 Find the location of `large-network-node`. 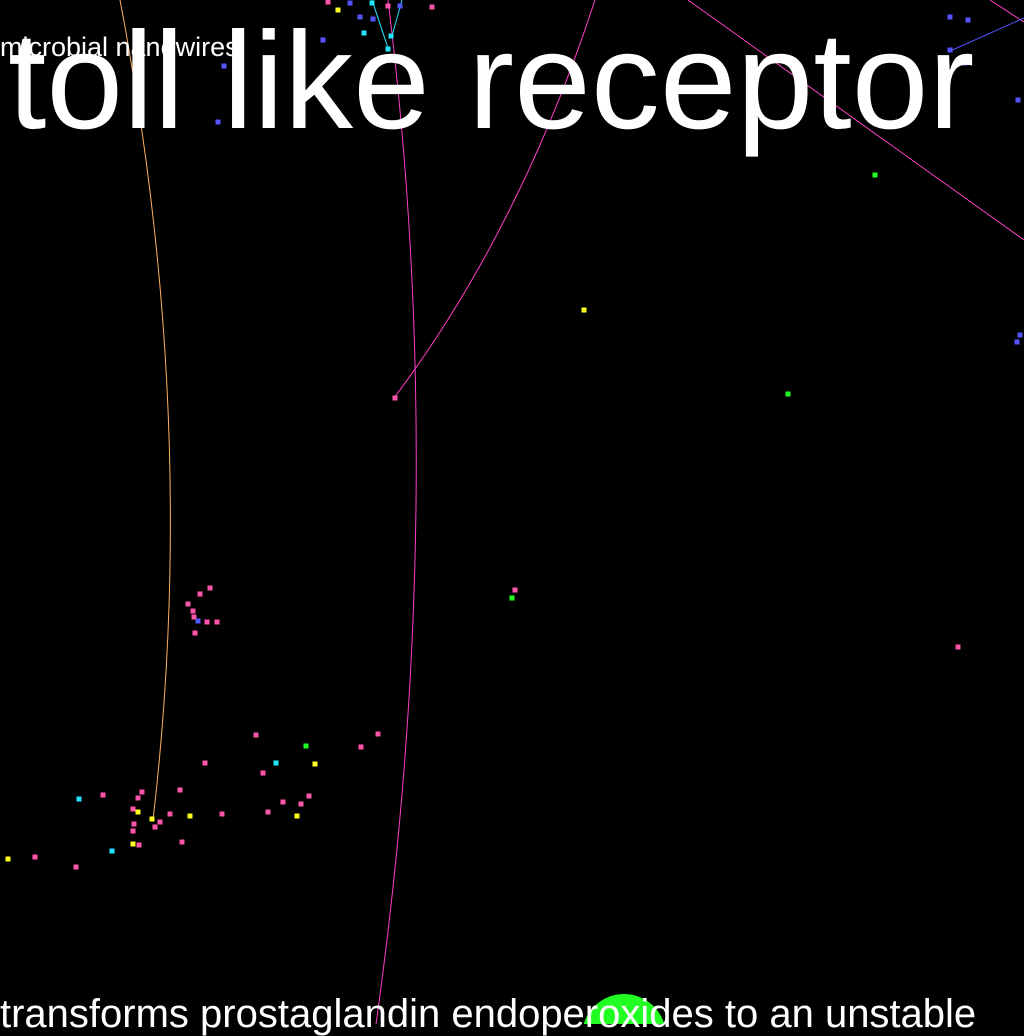

large-network-node is located at coordinates (624, 1009).